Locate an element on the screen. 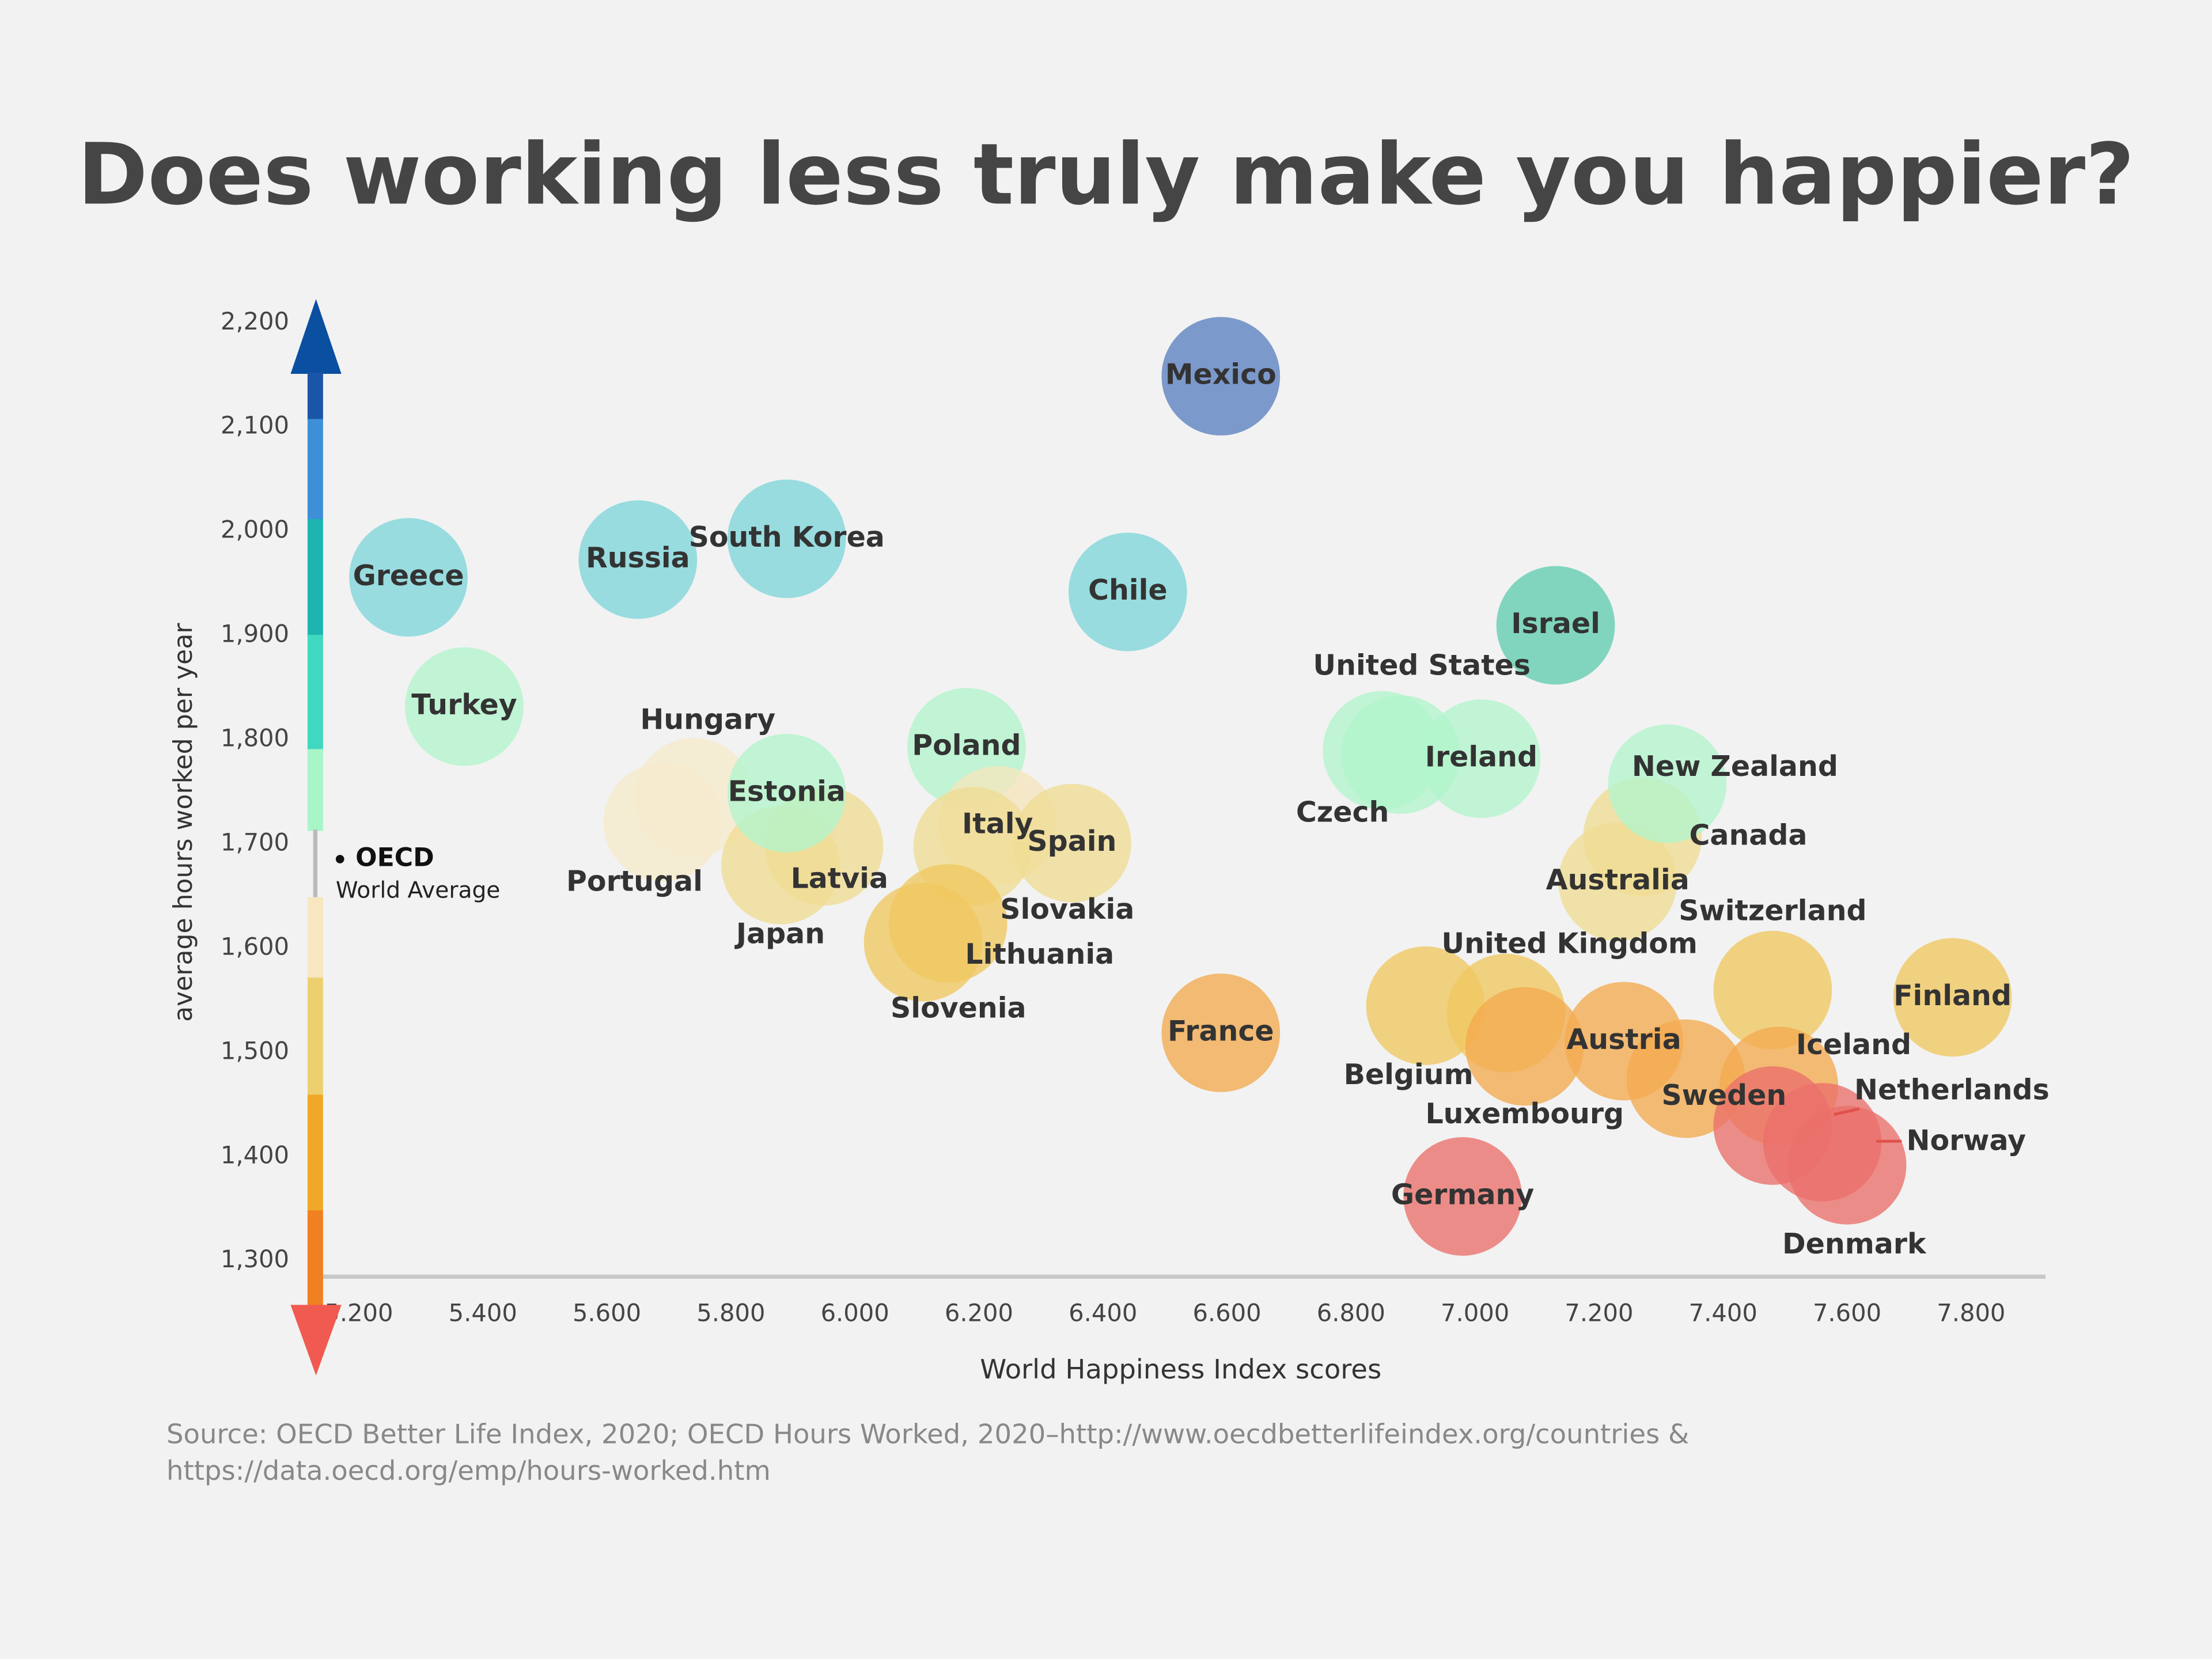 Image resolution: width=2212 pixels, height=1659 pixels. y-tick-label: 2,000 is located at coordinates (255, 530).